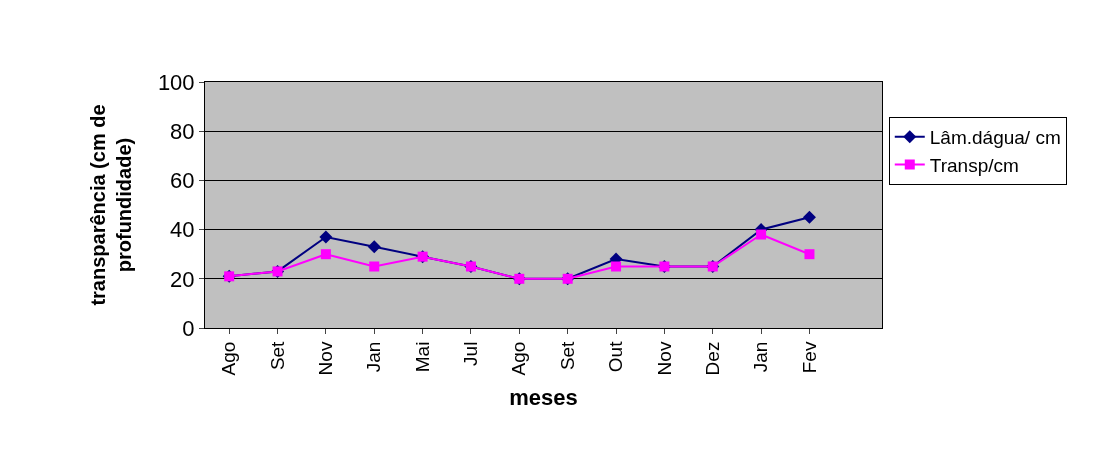  Describe the element at coordinates (616, 356) in the screenshot. I see `x-tick-label: Out` at that location.